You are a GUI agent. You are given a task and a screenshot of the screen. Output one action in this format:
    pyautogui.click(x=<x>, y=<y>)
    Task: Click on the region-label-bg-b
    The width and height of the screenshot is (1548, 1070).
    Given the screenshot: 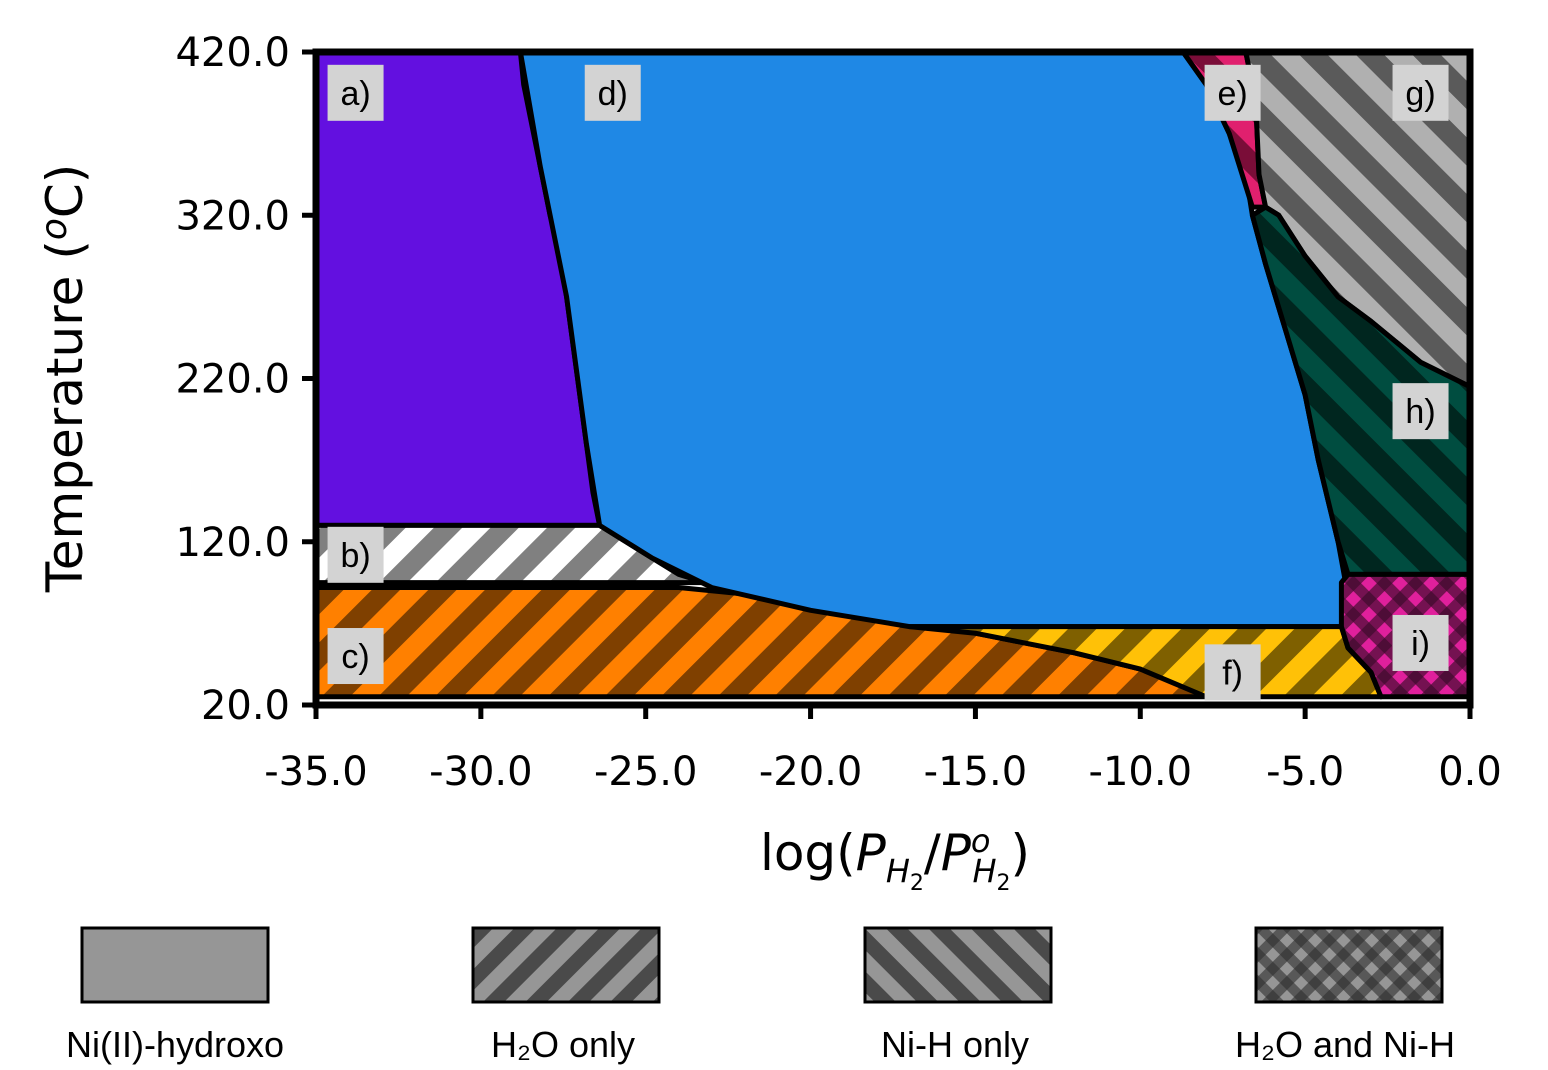 What is the action you would take?
    pyautogui.click(x=355, y=554)
    